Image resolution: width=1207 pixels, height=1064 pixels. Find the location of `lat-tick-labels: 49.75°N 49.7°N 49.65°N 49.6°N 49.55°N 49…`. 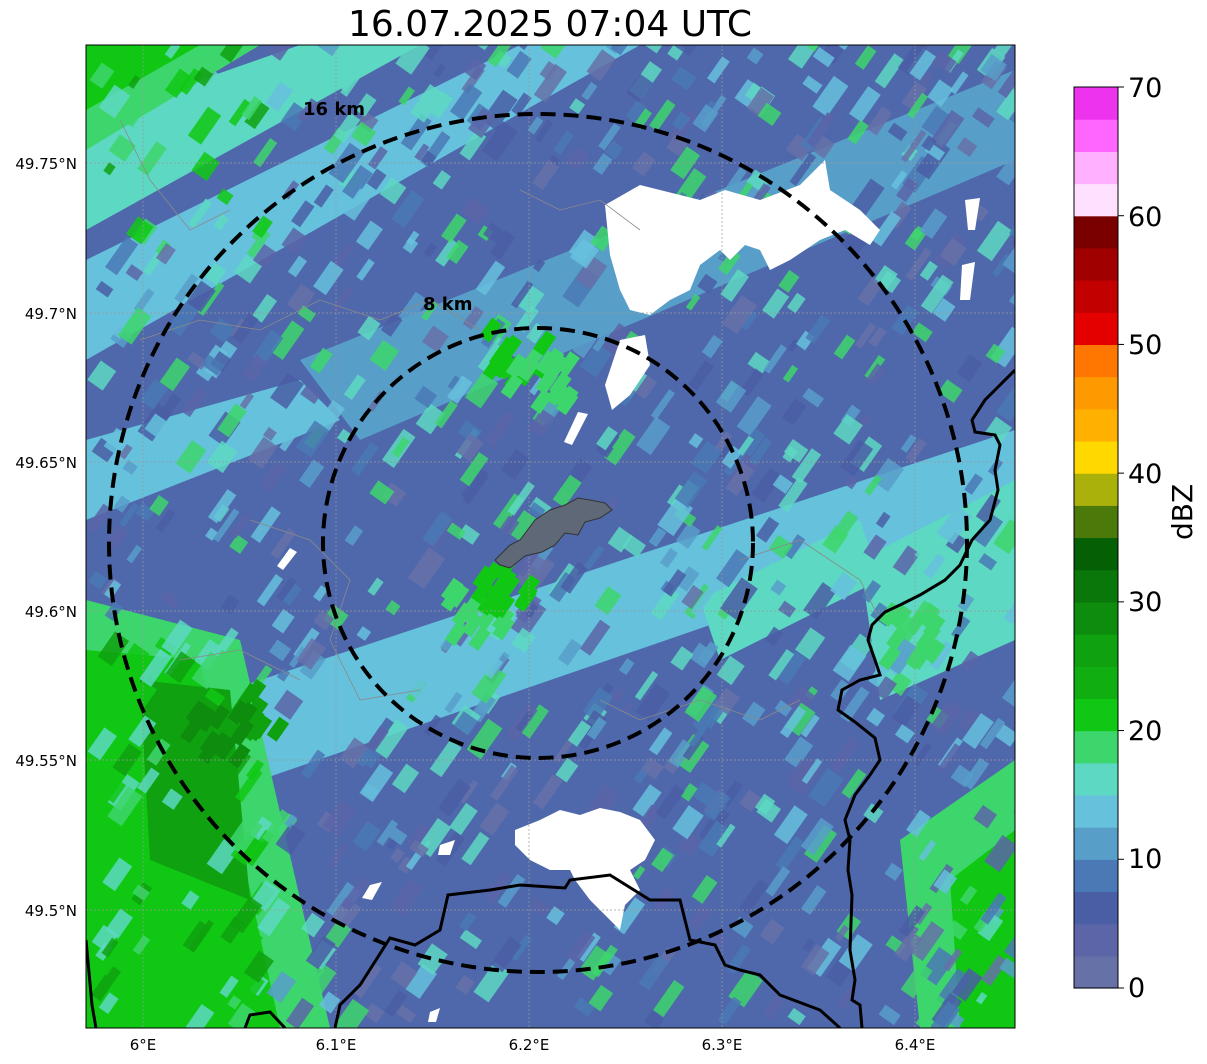

lat-tick-labels: 49.75°N 49.7°N 49.65°N 49.6°N 49.55°N 49… is located at coordinates (46, 537).